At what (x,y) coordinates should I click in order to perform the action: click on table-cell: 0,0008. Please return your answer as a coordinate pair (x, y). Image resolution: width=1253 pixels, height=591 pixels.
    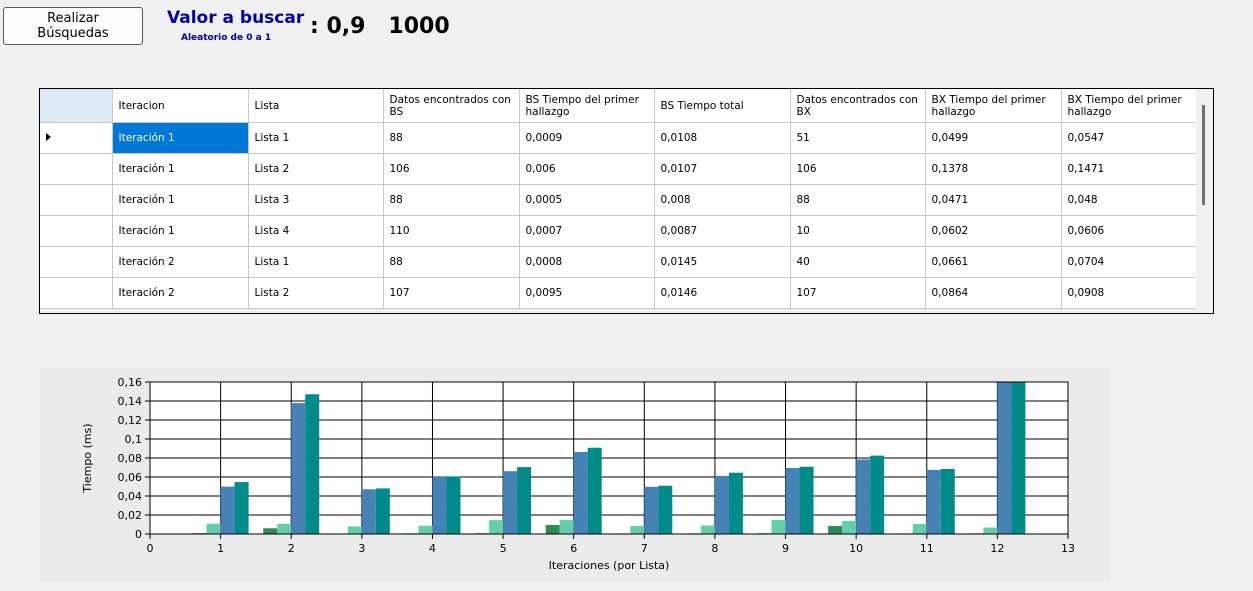
    Looking at the image, I should click on (587, 262).